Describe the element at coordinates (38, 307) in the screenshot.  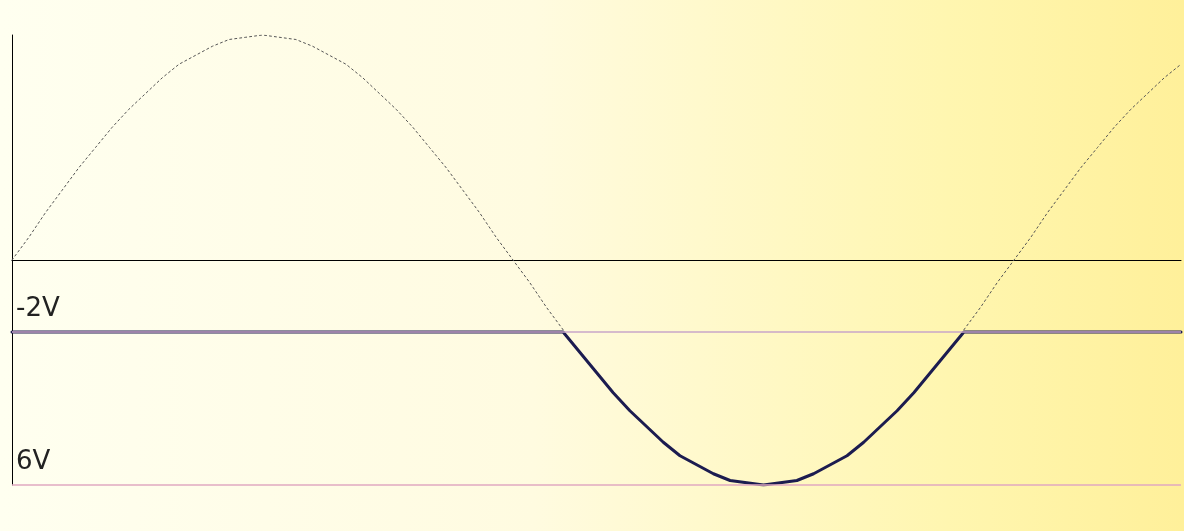
I see `ref-line-label: -2V` at that location.